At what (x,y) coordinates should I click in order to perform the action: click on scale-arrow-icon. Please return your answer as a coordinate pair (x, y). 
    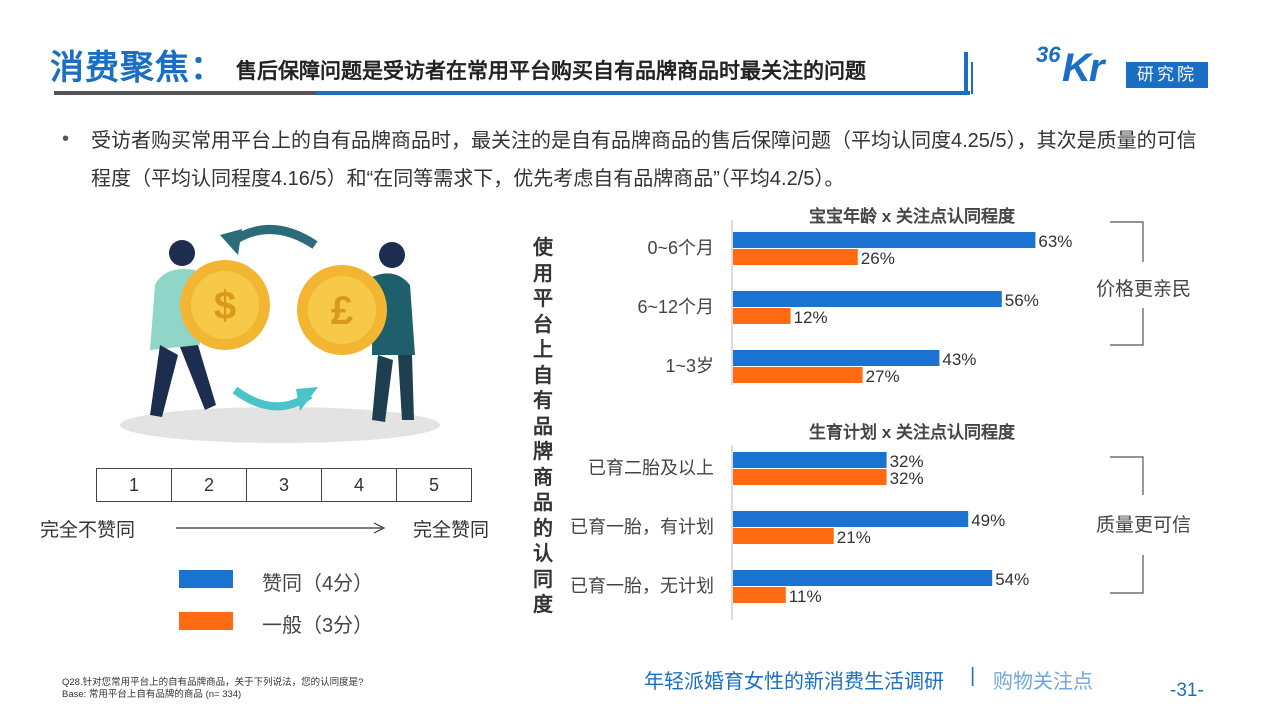
    Looking at the image, I should click on (281, 528).